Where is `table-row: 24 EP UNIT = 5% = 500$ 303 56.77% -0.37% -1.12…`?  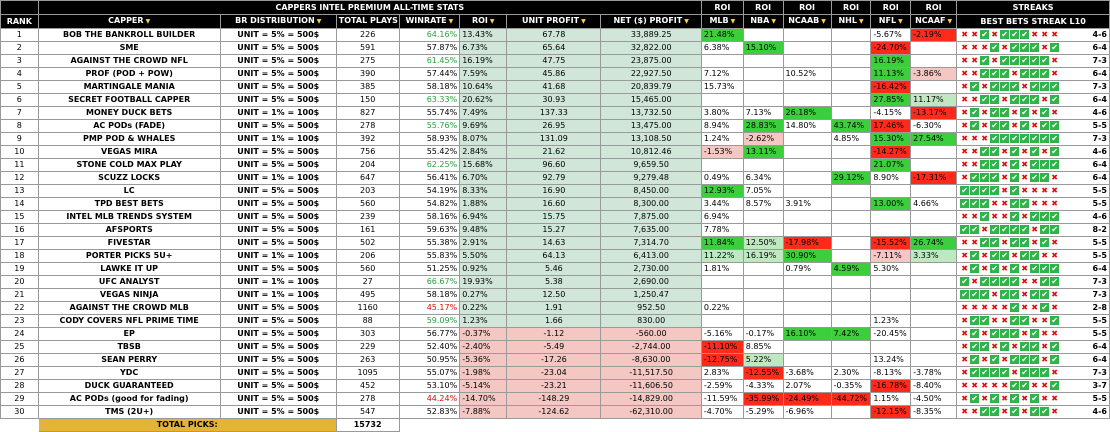 table-row: 24 EP UNIT = 5% = 500$ 303 56.77% -0.37% -1.12… is located at coordinates (555, 334).